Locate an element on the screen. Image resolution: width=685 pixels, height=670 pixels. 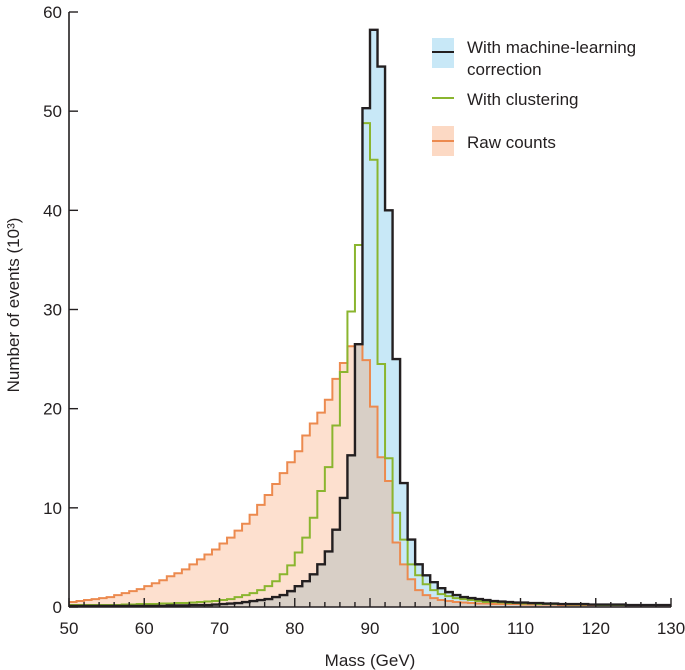
y-tick-label: 30 is located at coordinates (52, 310).